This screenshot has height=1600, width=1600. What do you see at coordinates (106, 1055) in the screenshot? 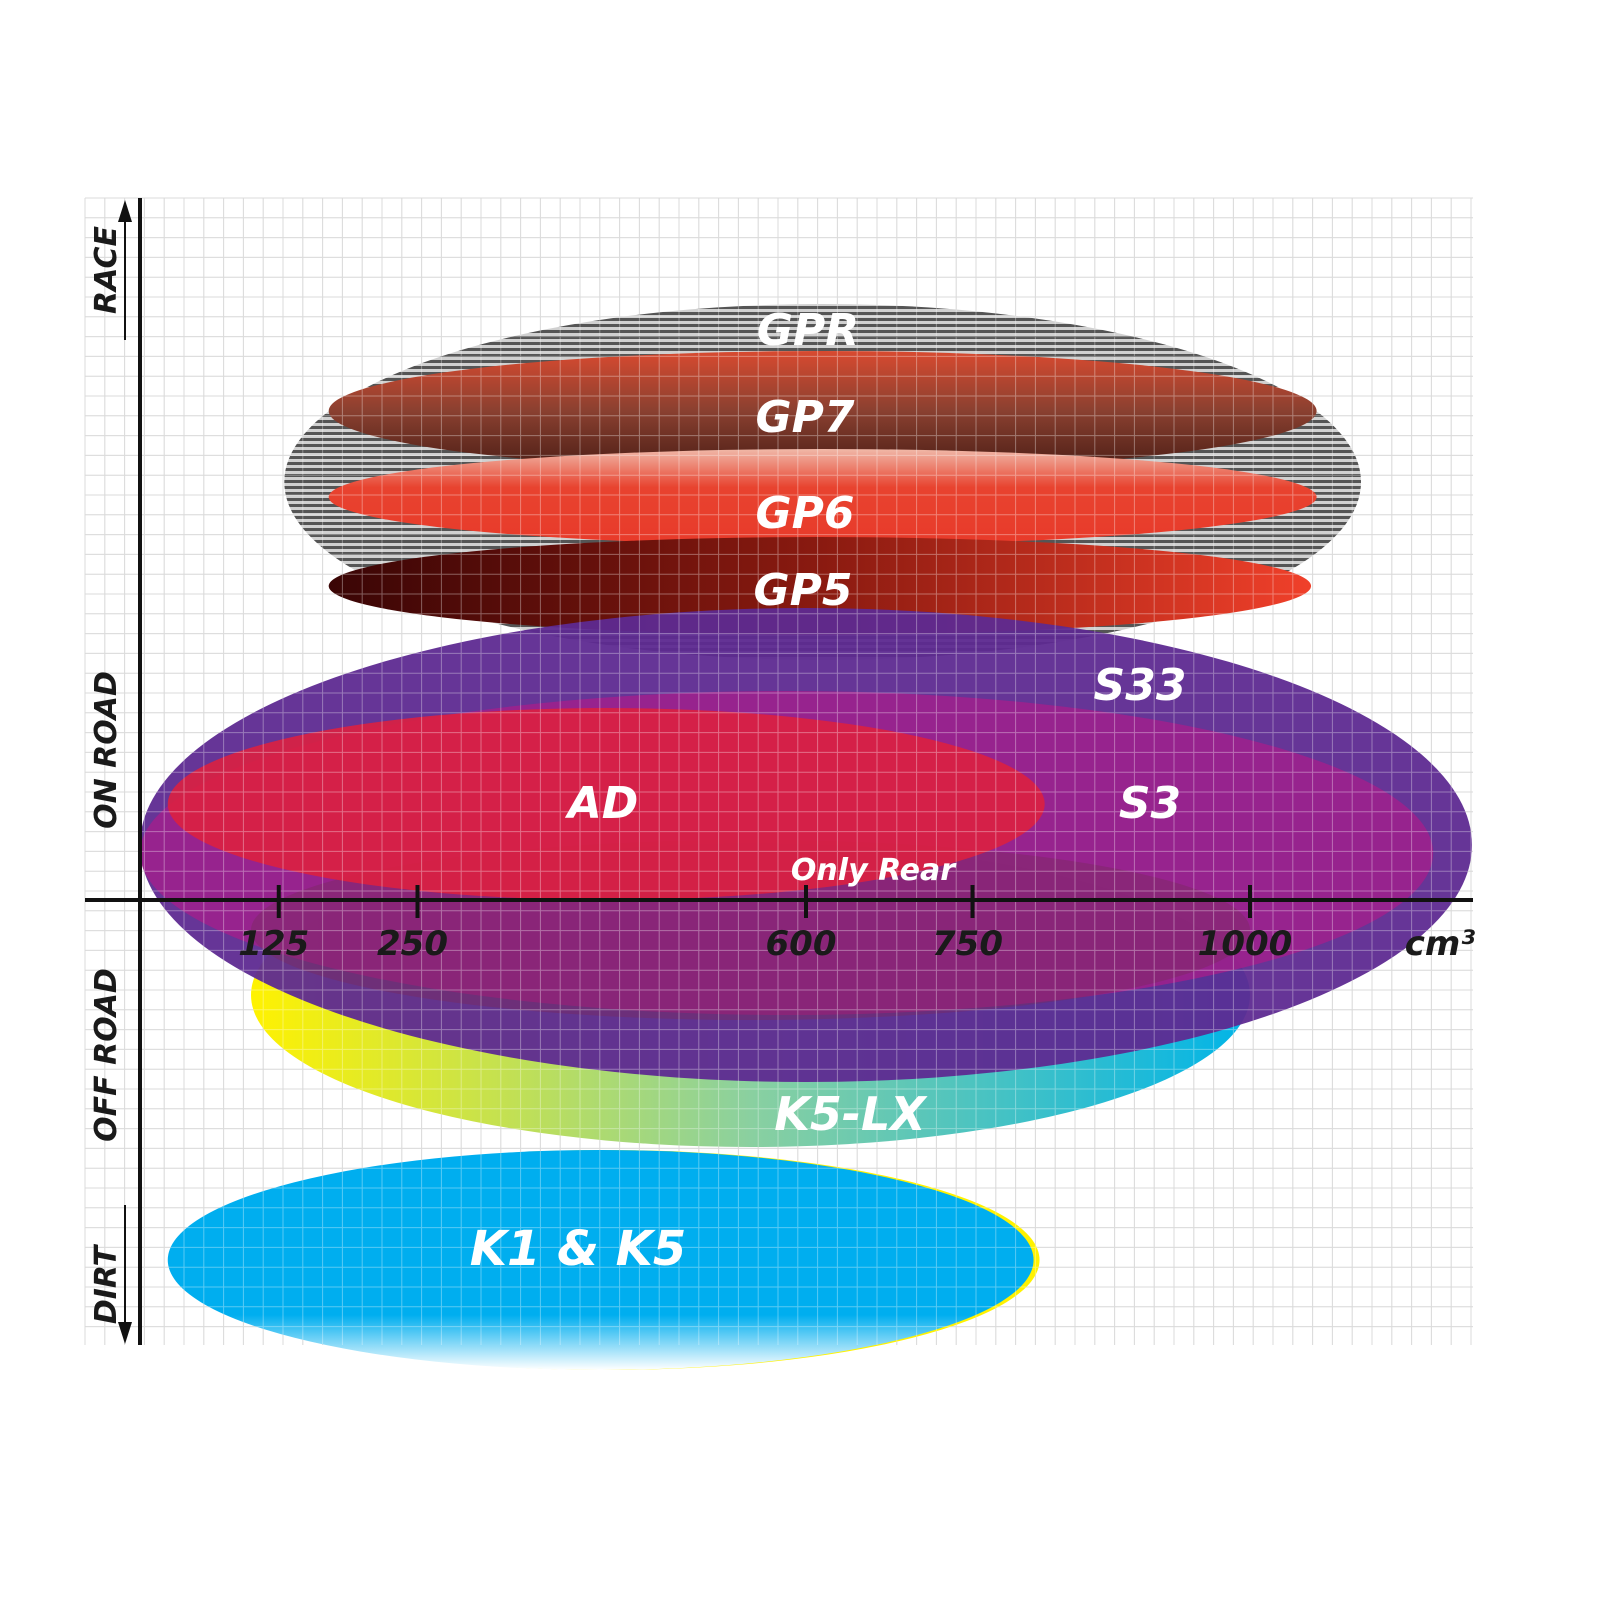
I see `y-category-label: OFF ROAD` at bounding box center [106, 1055].